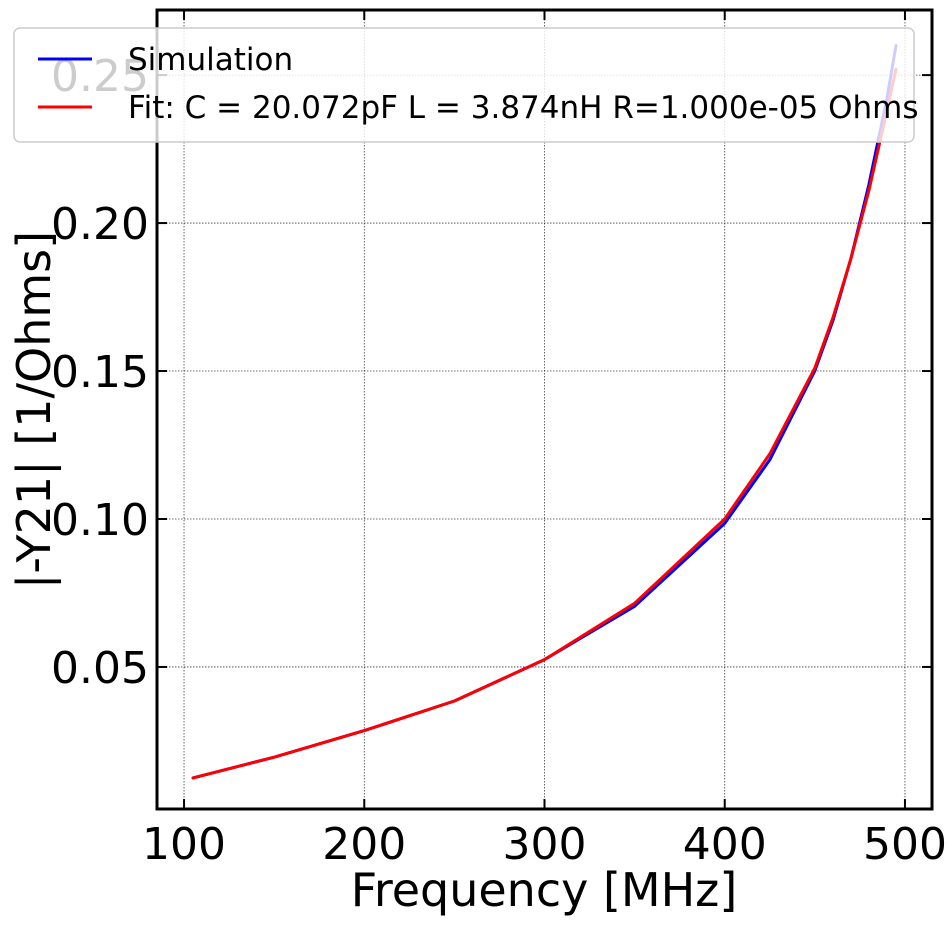  I want to click on x-tick-label: 500, so click(905, 844).